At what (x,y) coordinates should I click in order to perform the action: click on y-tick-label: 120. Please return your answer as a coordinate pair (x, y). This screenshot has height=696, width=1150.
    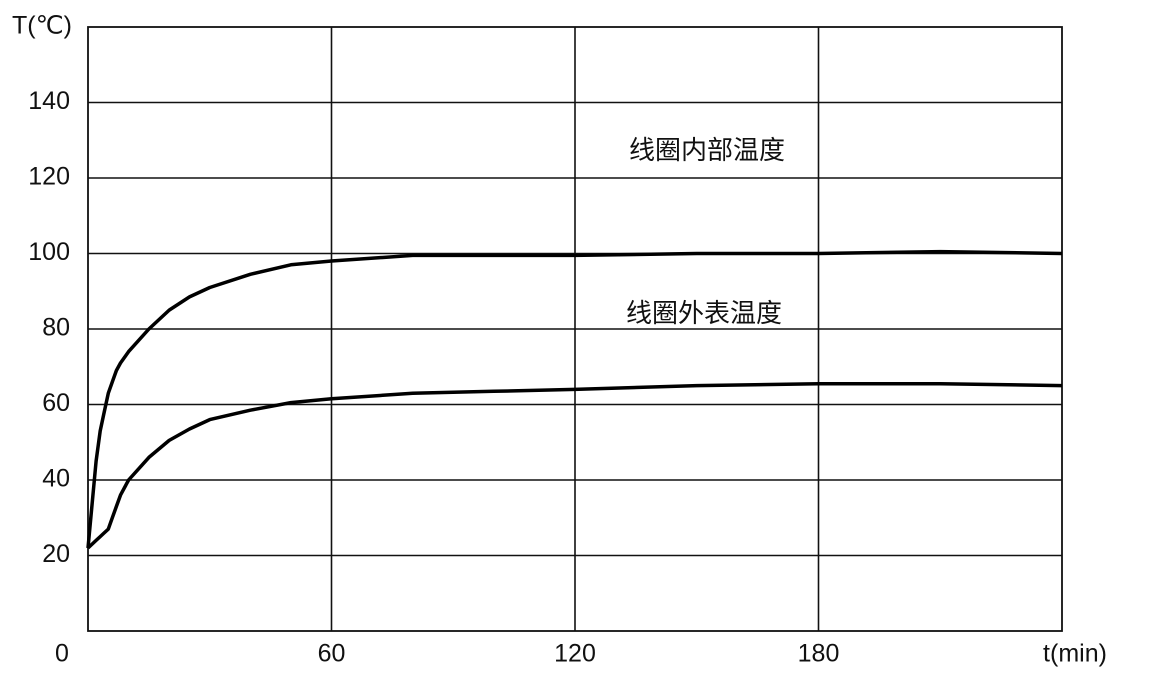
    Looking at the image, I should click on (49, 177).